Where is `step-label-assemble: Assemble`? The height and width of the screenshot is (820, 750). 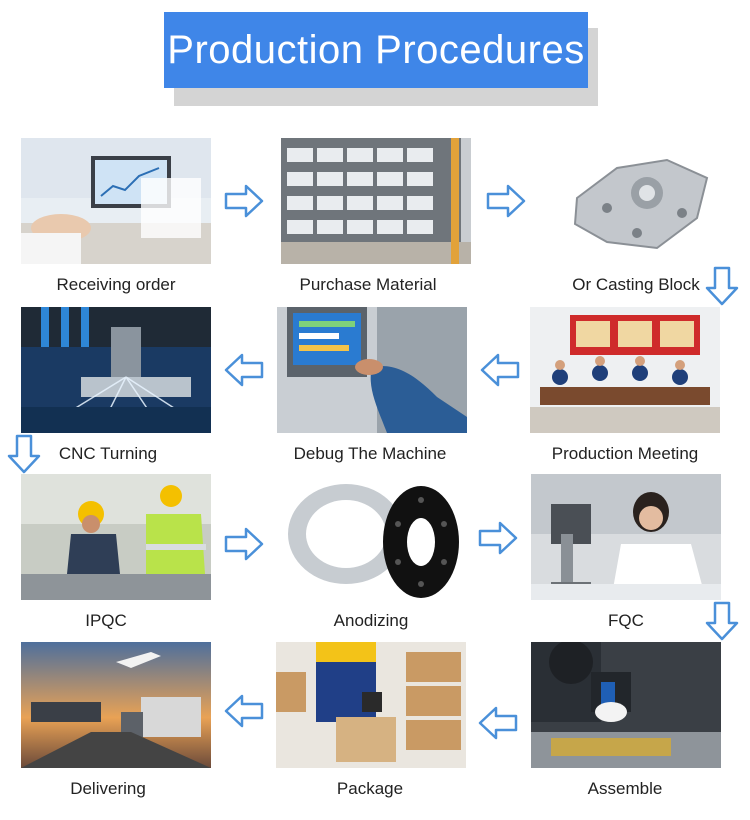 step-label-assemble: Assemble is located at coordinates (625, 788).